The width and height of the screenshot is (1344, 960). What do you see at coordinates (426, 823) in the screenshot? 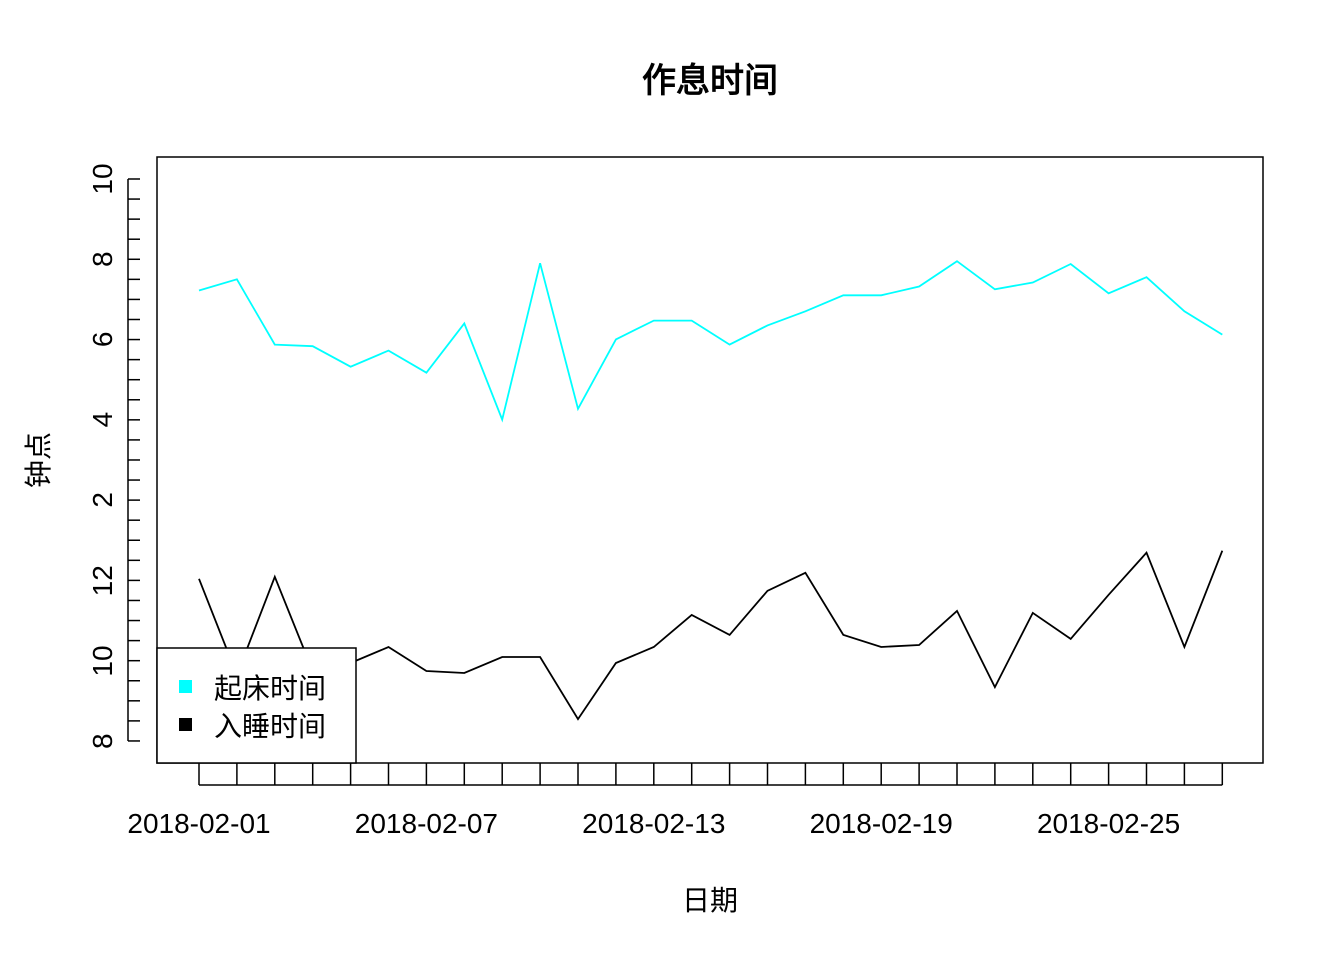
I see `x-tick-label: 2018-02-07` at bounding box center [426, 823].